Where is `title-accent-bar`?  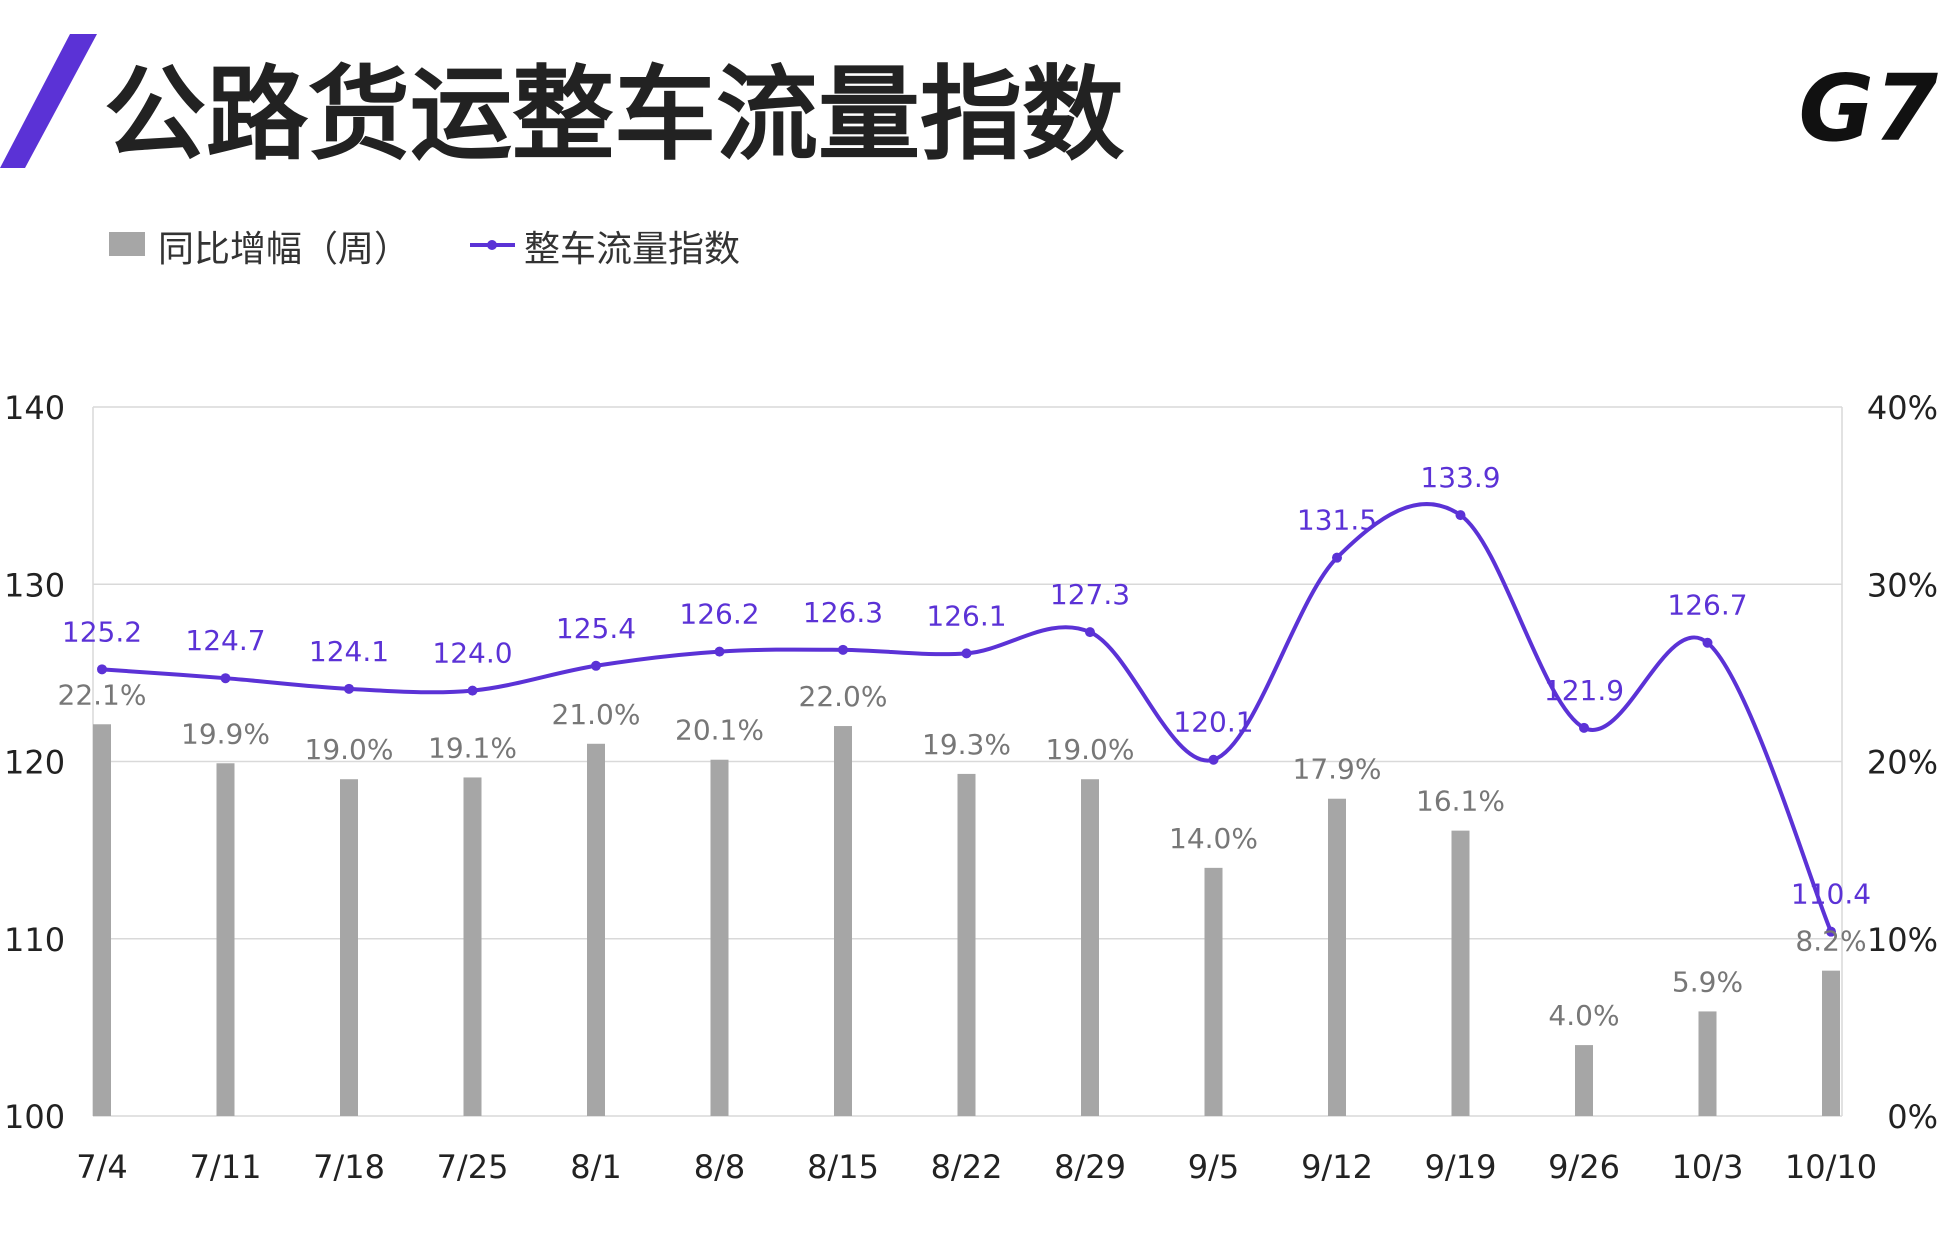
title-accent-bar is located at coordinates (48, 101).